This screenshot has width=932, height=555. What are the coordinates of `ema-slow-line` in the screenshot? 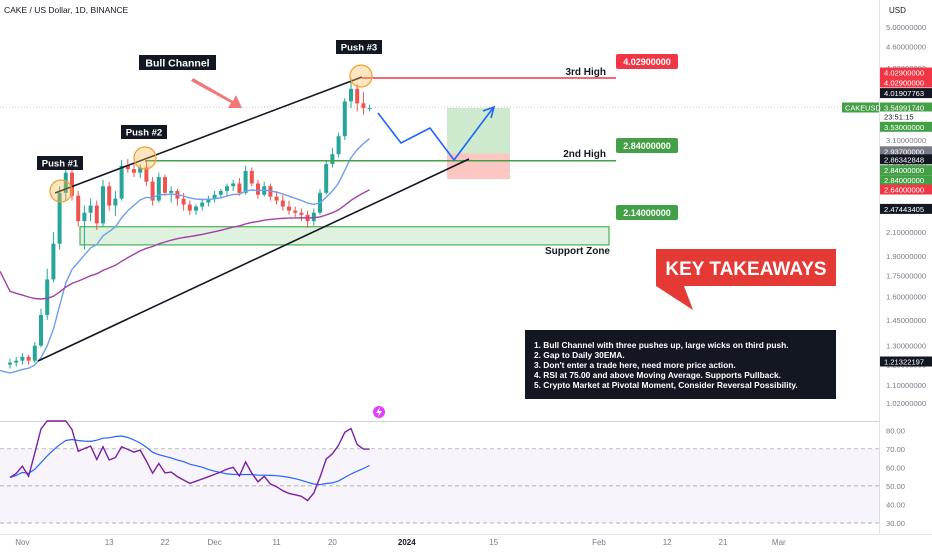 It's located at (185, 244).